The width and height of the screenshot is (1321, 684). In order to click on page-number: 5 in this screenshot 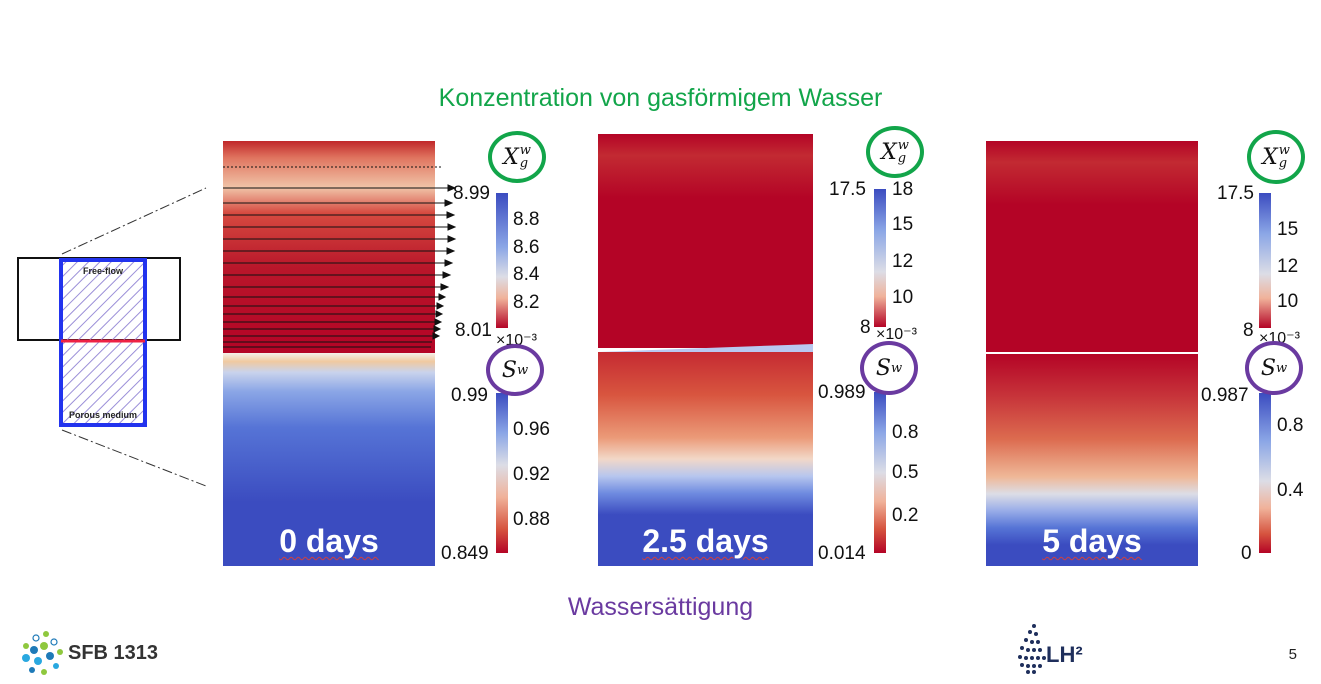, I will do `click(1292, 654)`.